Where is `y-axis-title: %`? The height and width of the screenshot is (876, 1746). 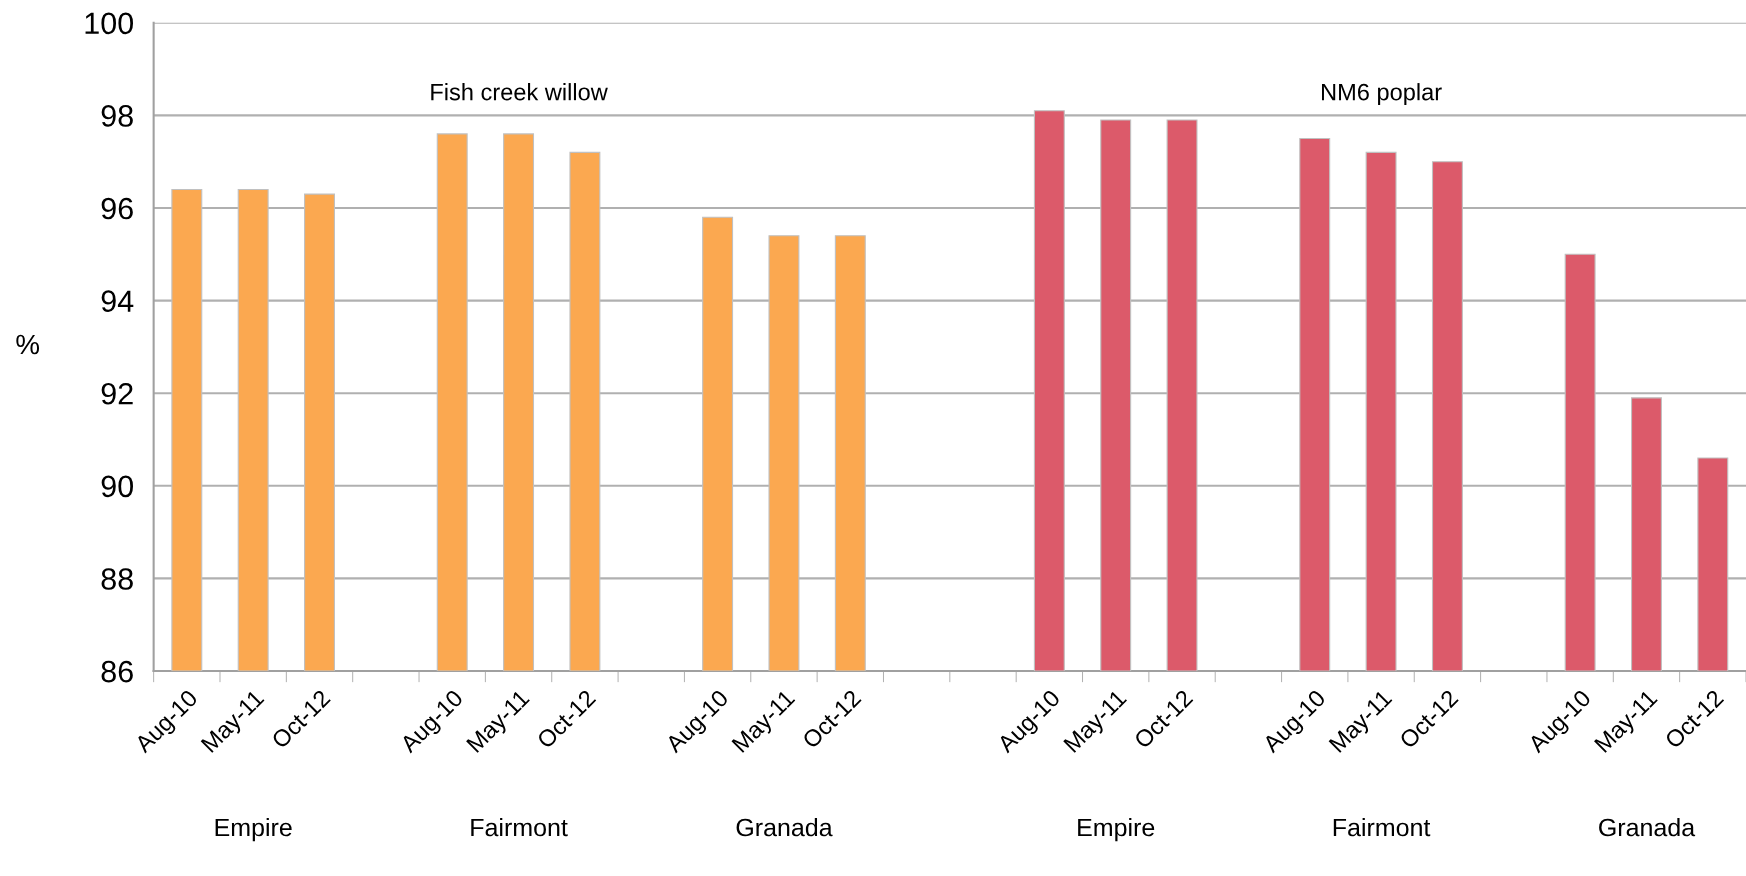 y-axis-title: % is located at coordinates (28, 344).